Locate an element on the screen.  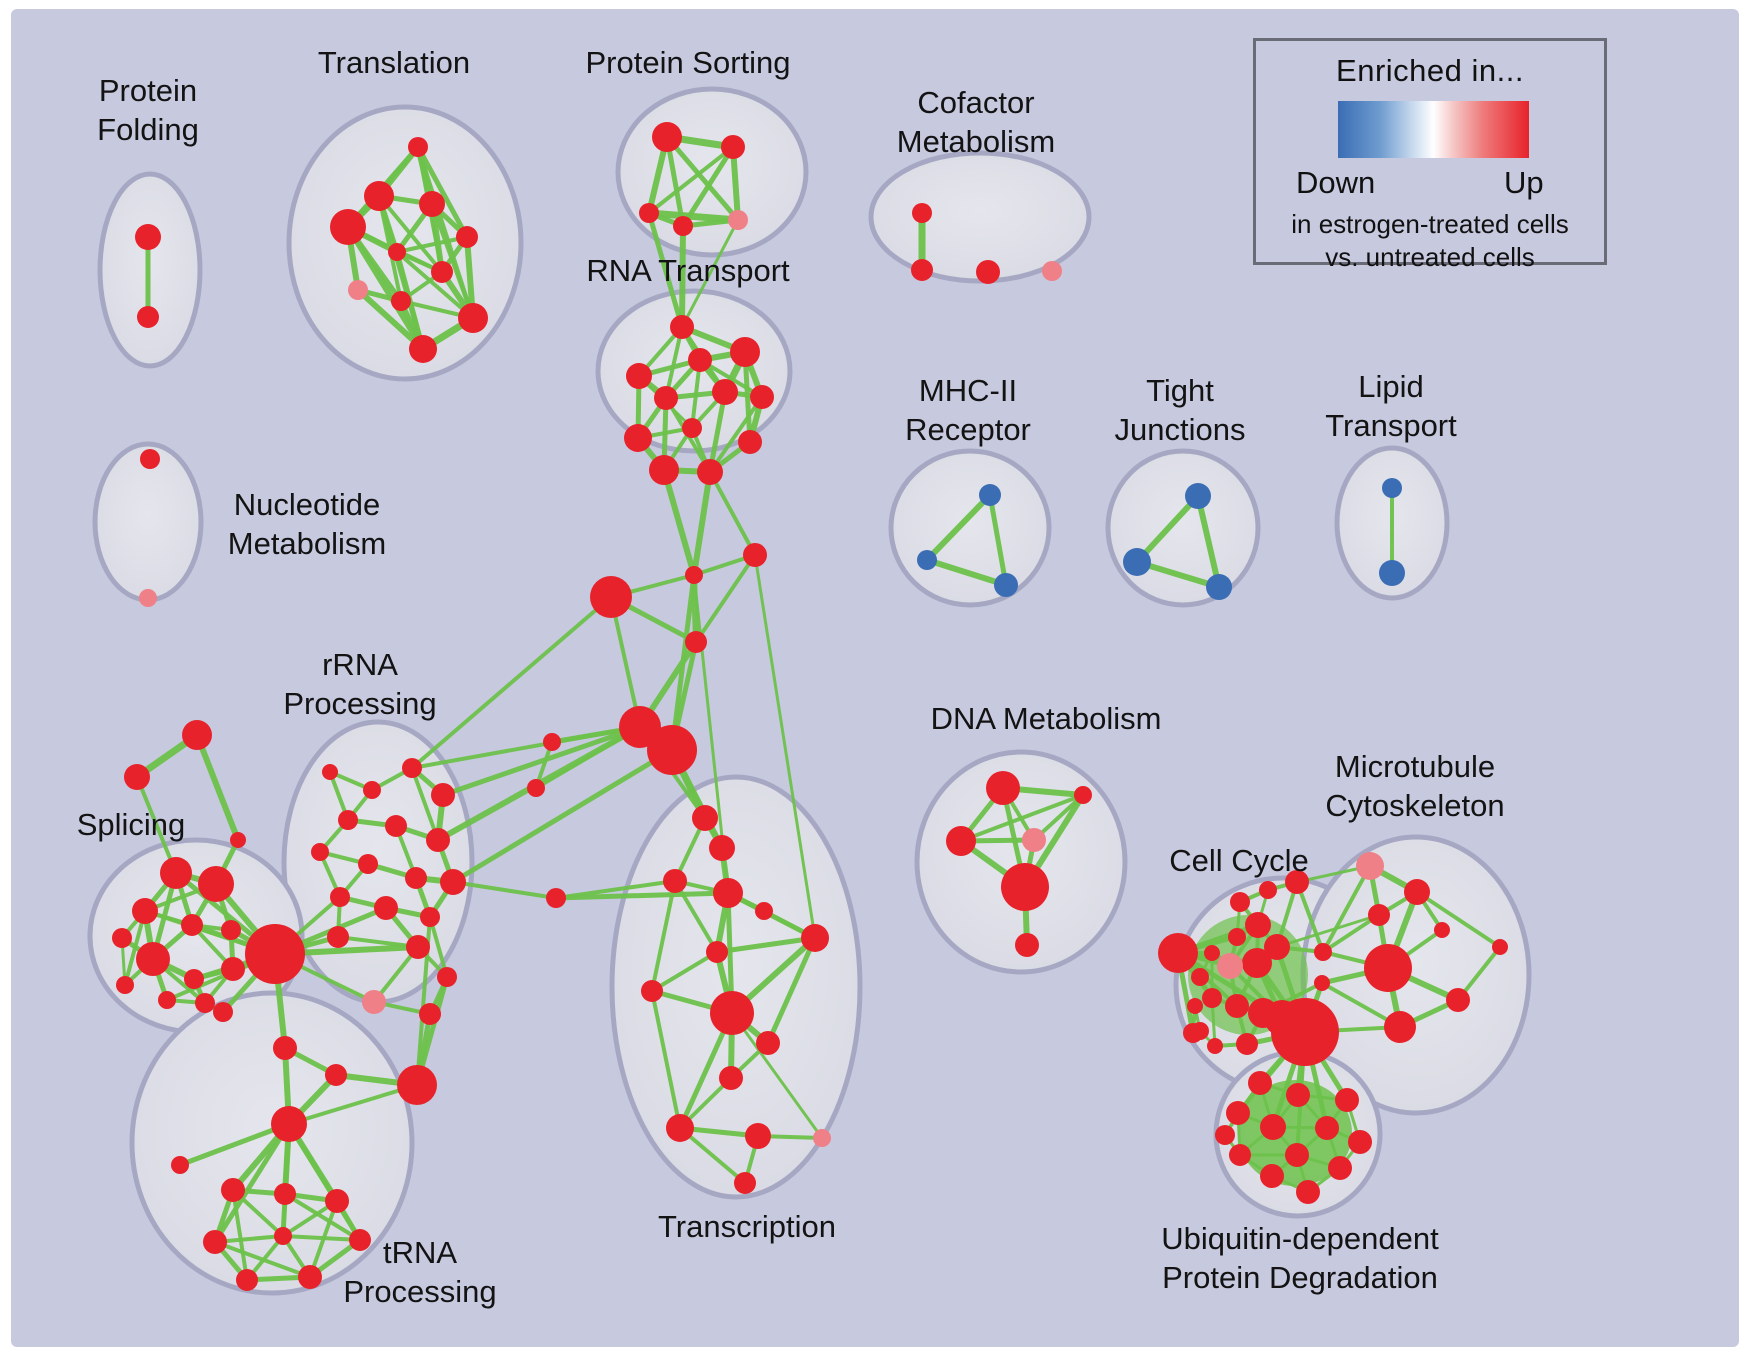
node-rm15 is located at coordinates (338, 937).